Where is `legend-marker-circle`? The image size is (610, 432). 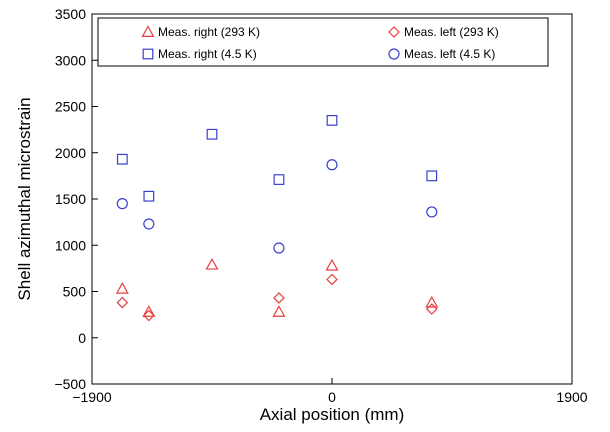
legend-marker-circle is located at coordinates (394, 54).